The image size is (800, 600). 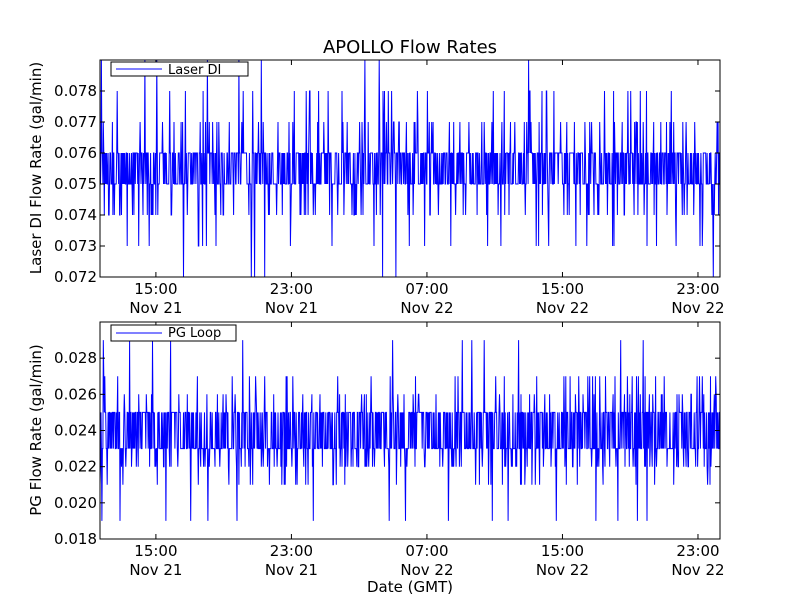 What do you see at coordinates (75, 394) in the screenshot?
I see `y-tick-label: 0.026` at bounding box center [75, 394].